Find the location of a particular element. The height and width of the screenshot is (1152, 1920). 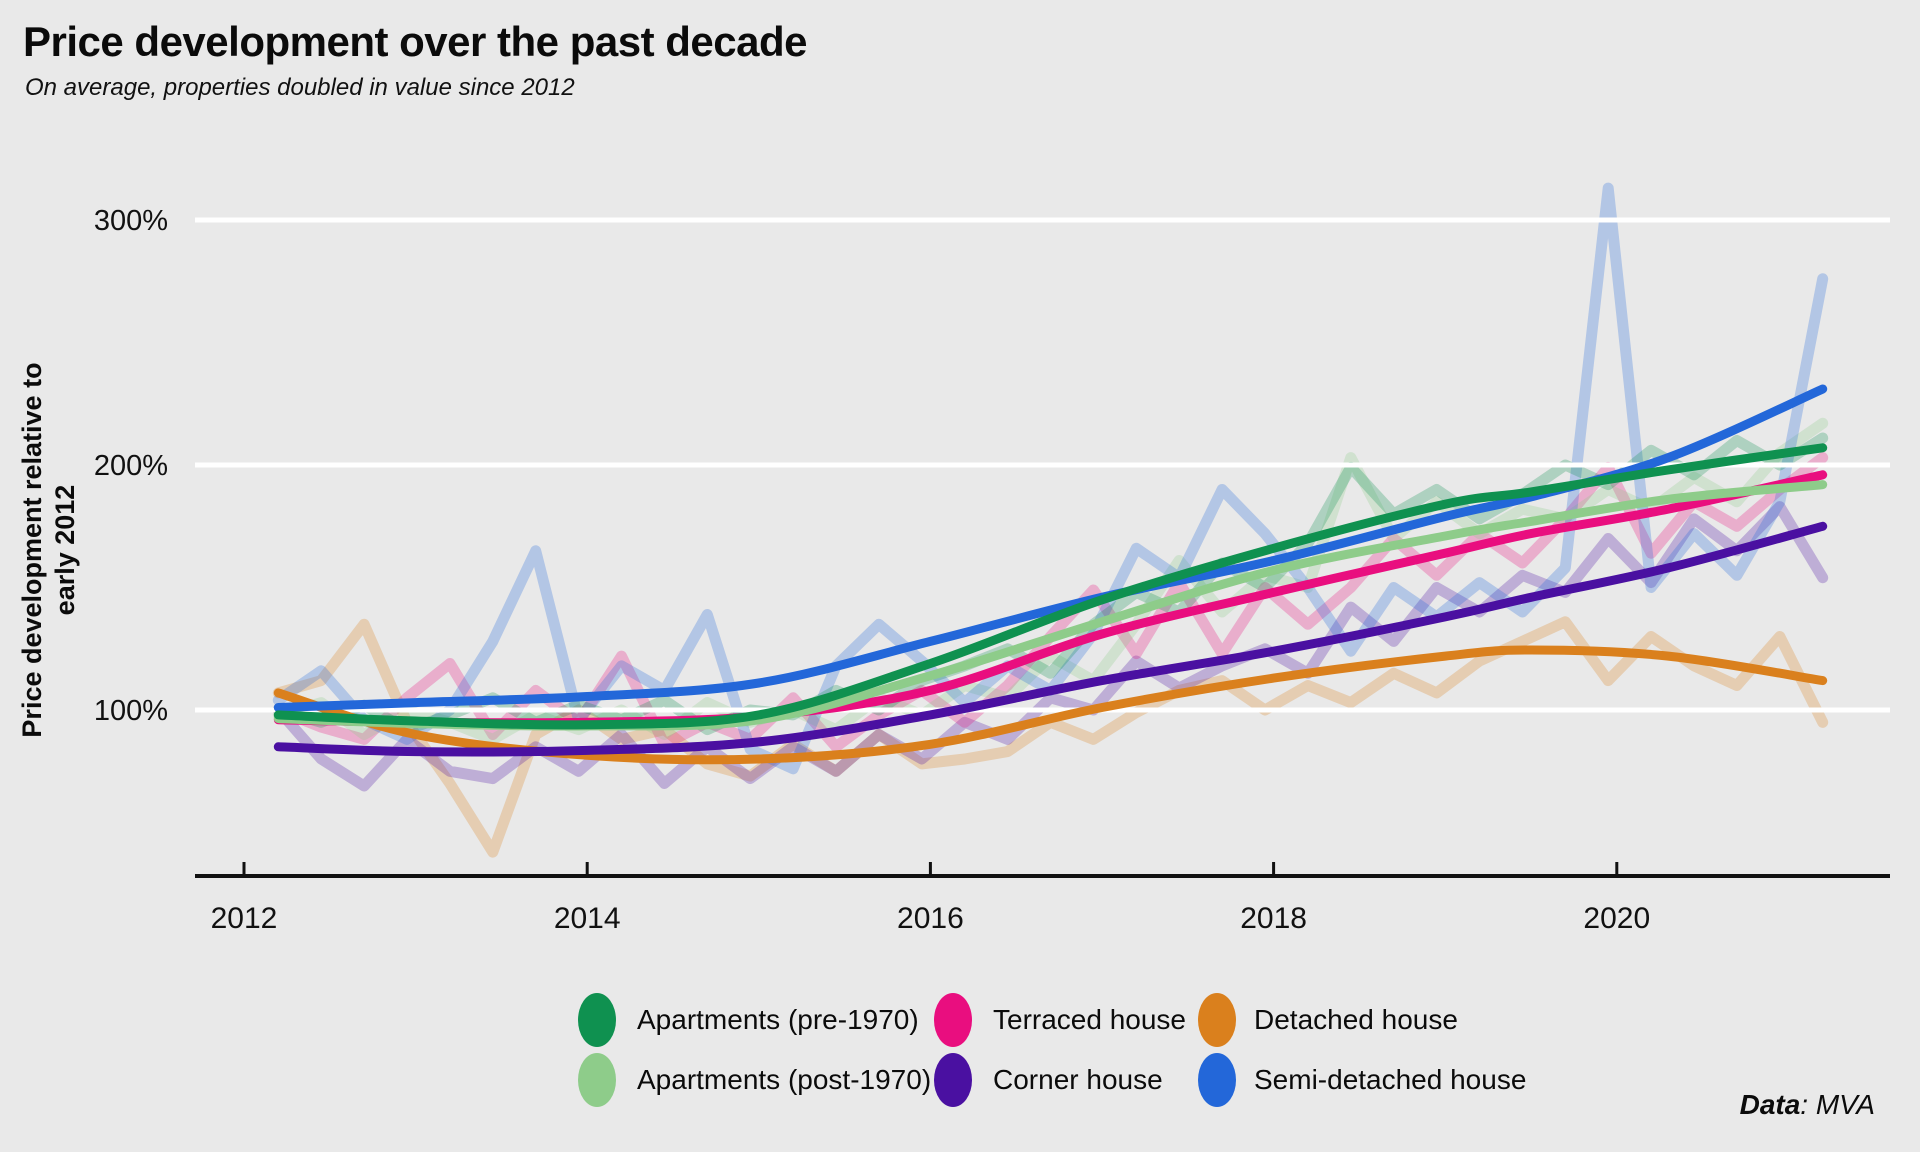

y-axis-title: Price development relative to early 2012 is located at coordinates (51, 550).